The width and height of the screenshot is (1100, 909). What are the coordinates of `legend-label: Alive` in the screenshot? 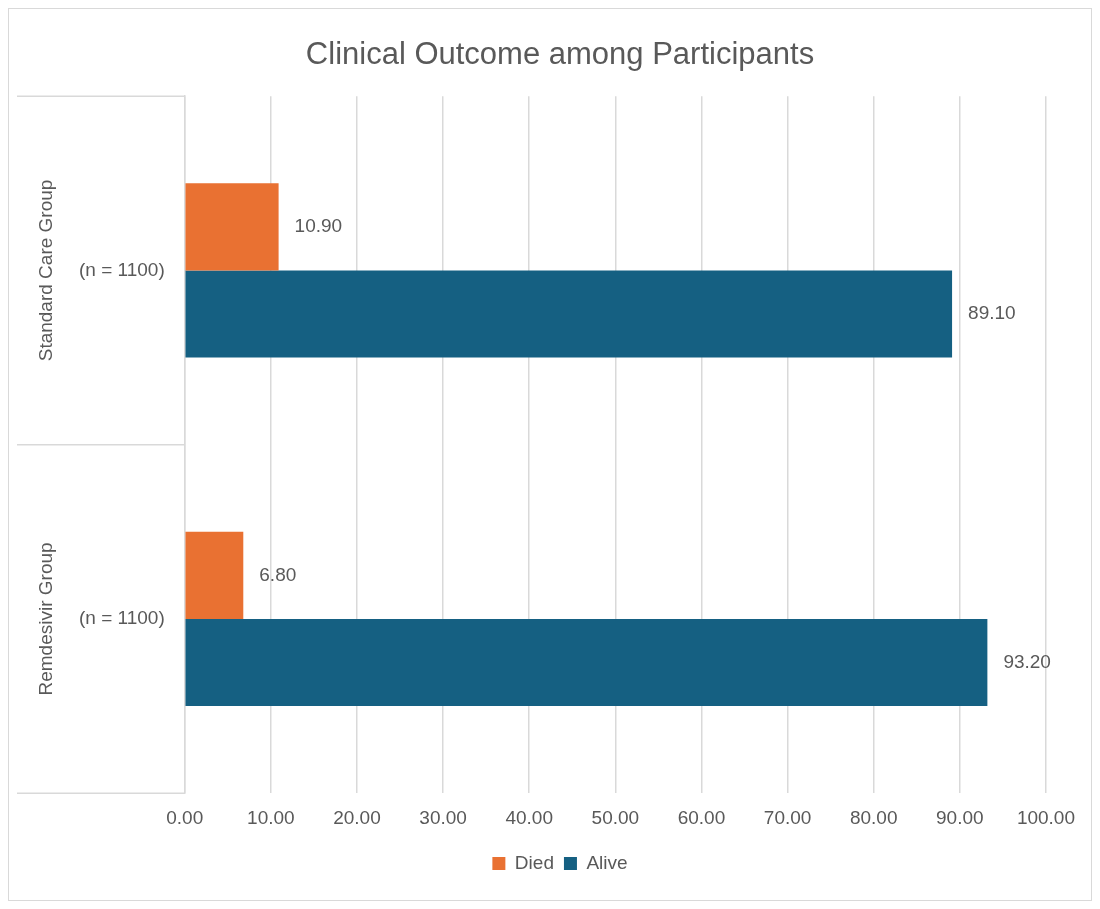 It's located at (607, 862).